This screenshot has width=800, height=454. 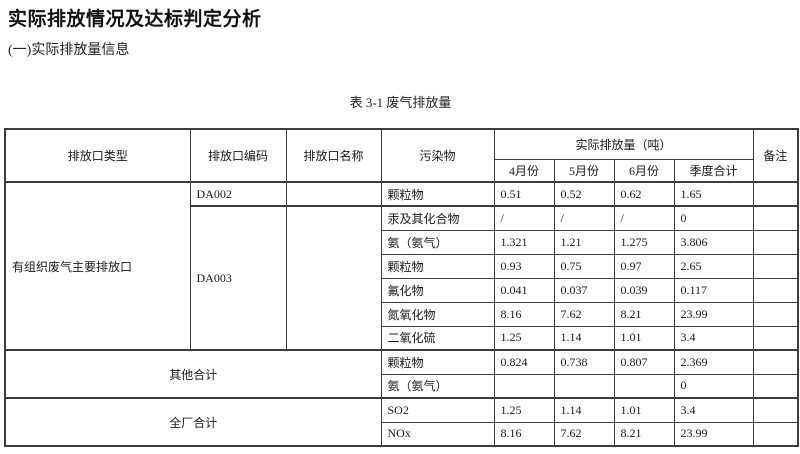 I want to click on cell-outlet-type: 有组织废气主要排放口, so click(x=97, y=266).